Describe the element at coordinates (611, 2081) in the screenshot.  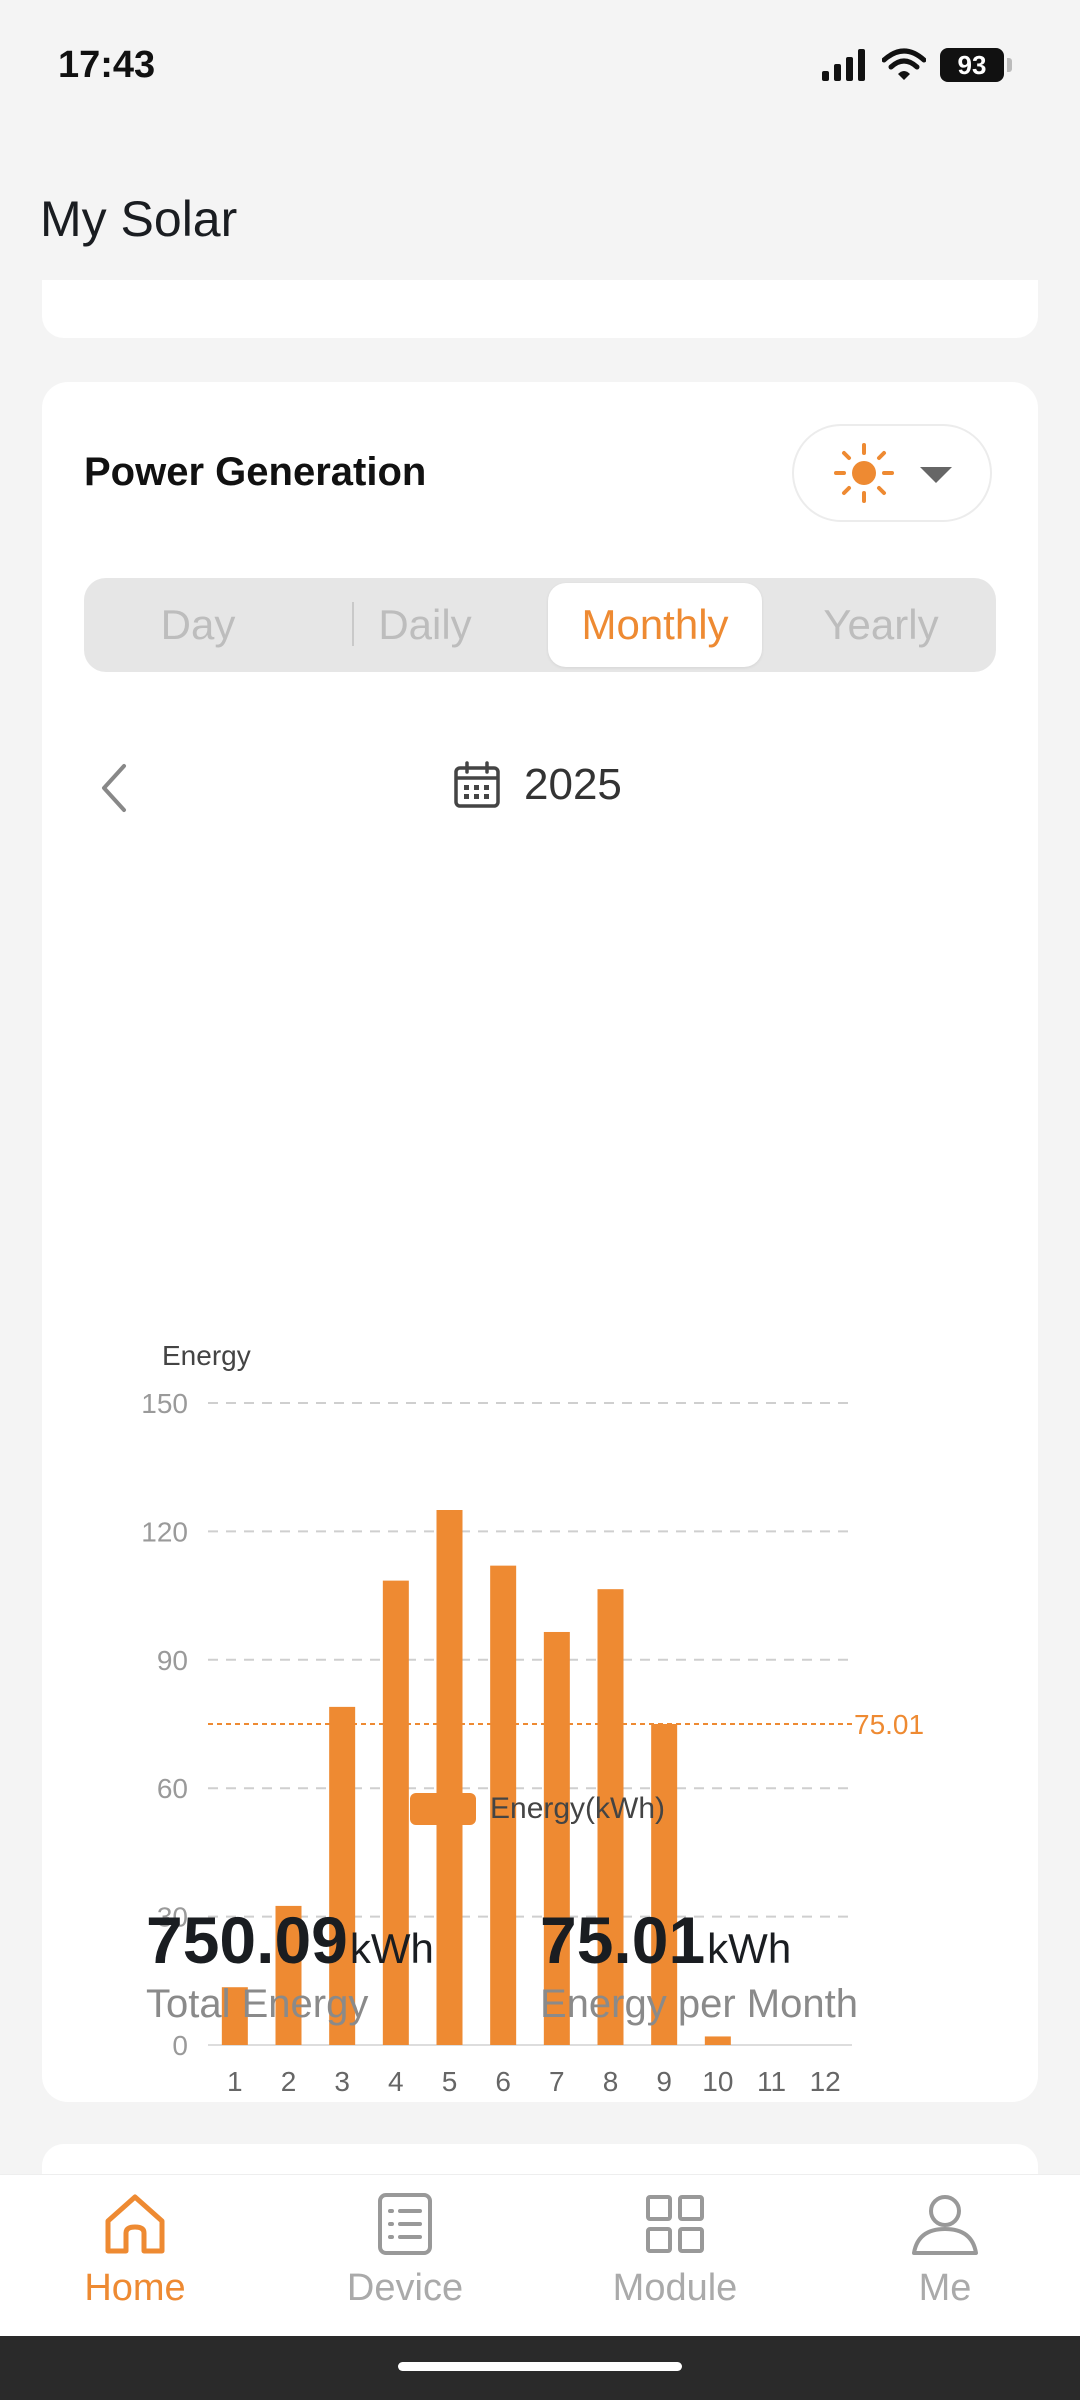
I see `x-tick-label: 8` at that location.